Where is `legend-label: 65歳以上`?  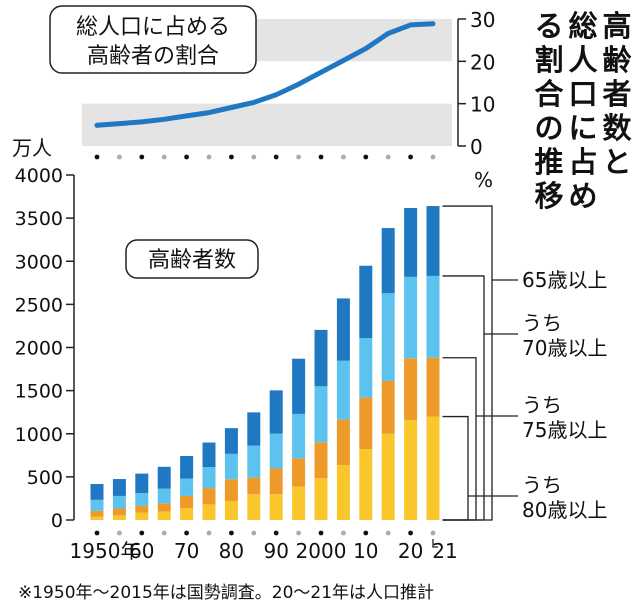 legend-label: 65歳以上 is located at coordinates (564, 280).